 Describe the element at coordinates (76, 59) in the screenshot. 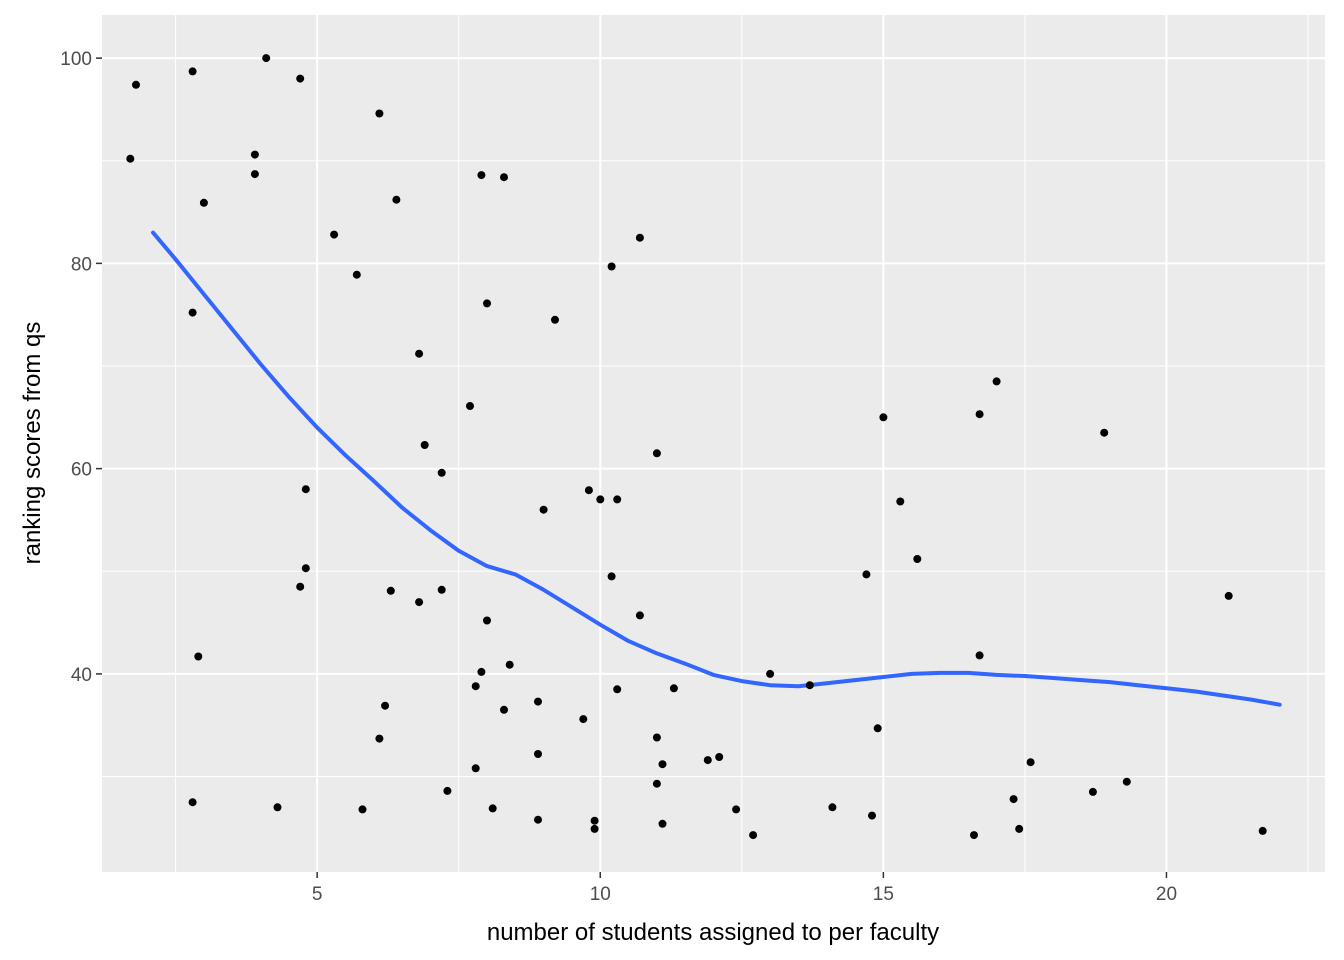

I see `y-tick-label-3: 100` at that location.